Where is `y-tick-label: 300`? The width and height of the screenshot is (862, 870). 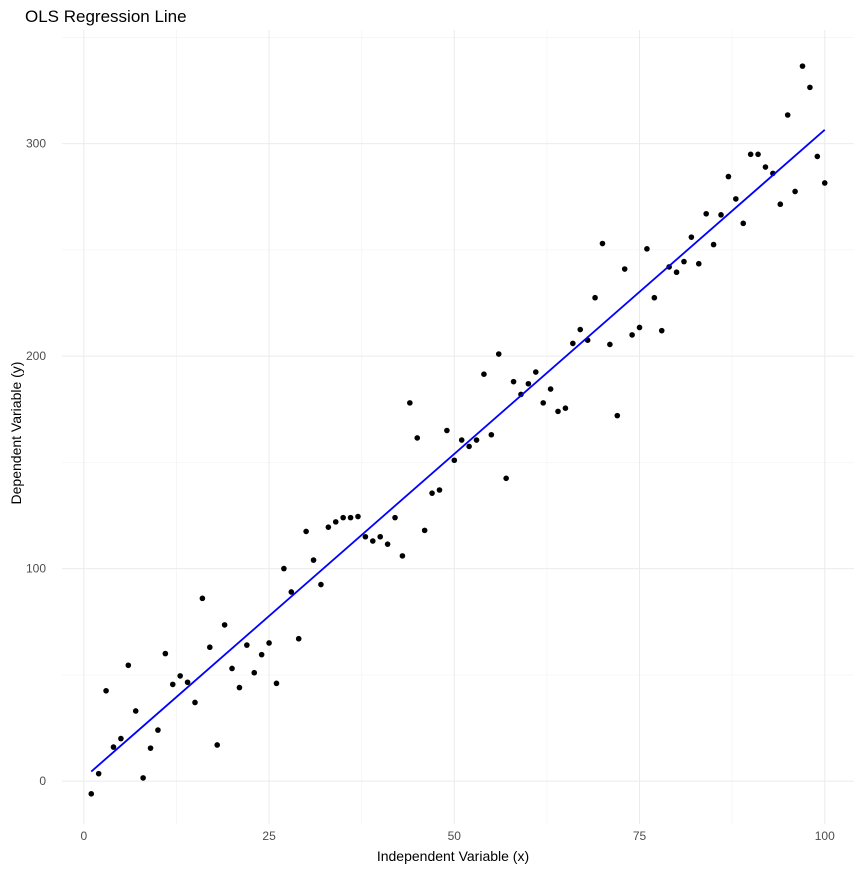
y-tick-label: 300 is located at coordinates (36, 144).